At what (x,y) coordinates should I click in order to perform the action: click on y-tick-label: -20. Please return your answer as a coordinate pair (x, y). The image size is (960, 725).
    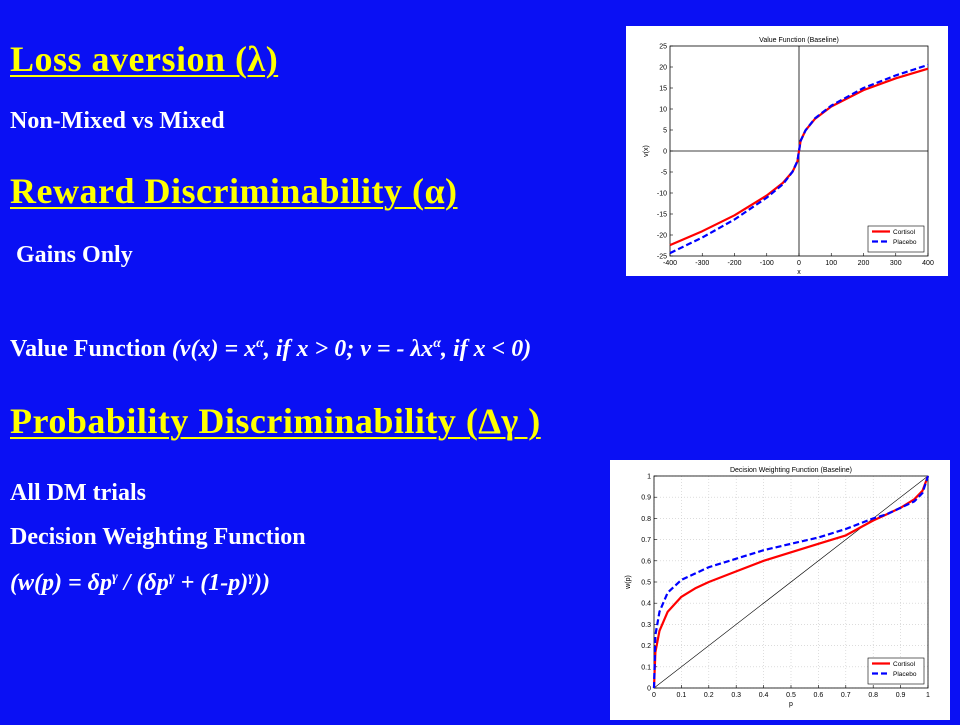
    Looking at the image, I should click on (662, 236).